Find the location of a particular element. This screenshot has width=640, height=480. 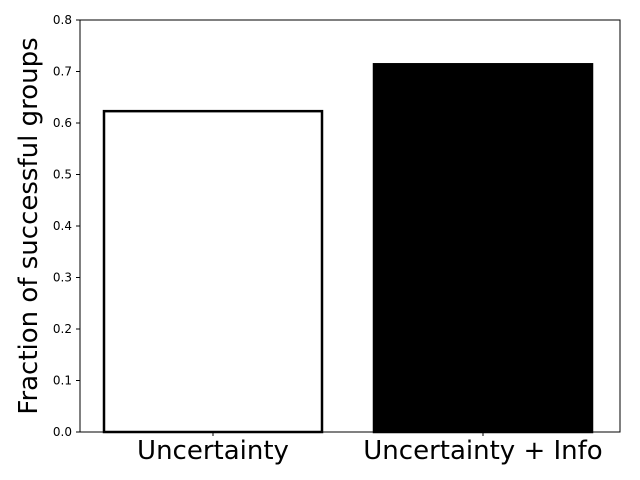

y-tick-label: 0.1 is located at coordinates (62, 381).